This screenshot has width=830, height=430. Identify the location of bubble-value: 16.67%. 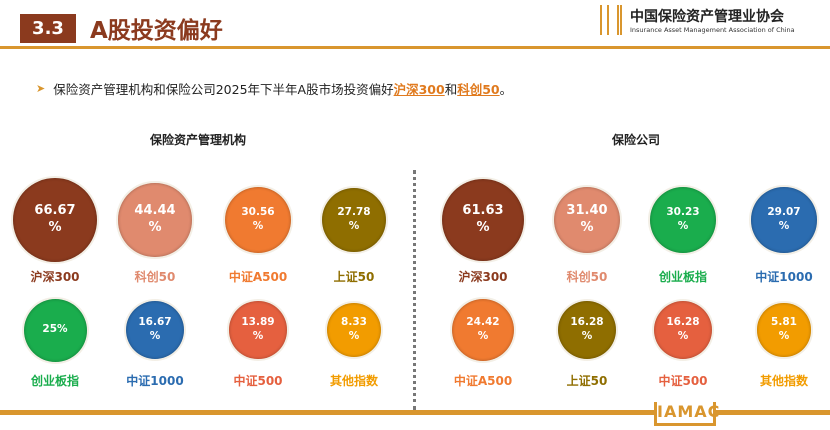
(155, 329).